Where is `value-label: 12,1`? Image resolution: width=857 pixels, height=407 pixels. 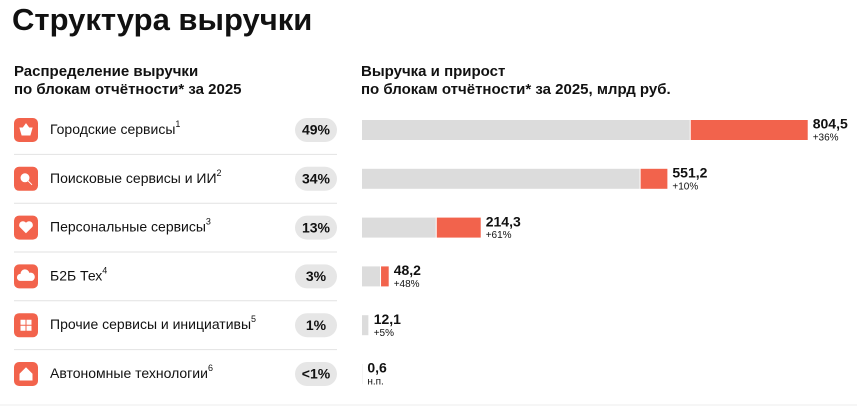
value-label: 12,1 is located at coordinates (387, 319).